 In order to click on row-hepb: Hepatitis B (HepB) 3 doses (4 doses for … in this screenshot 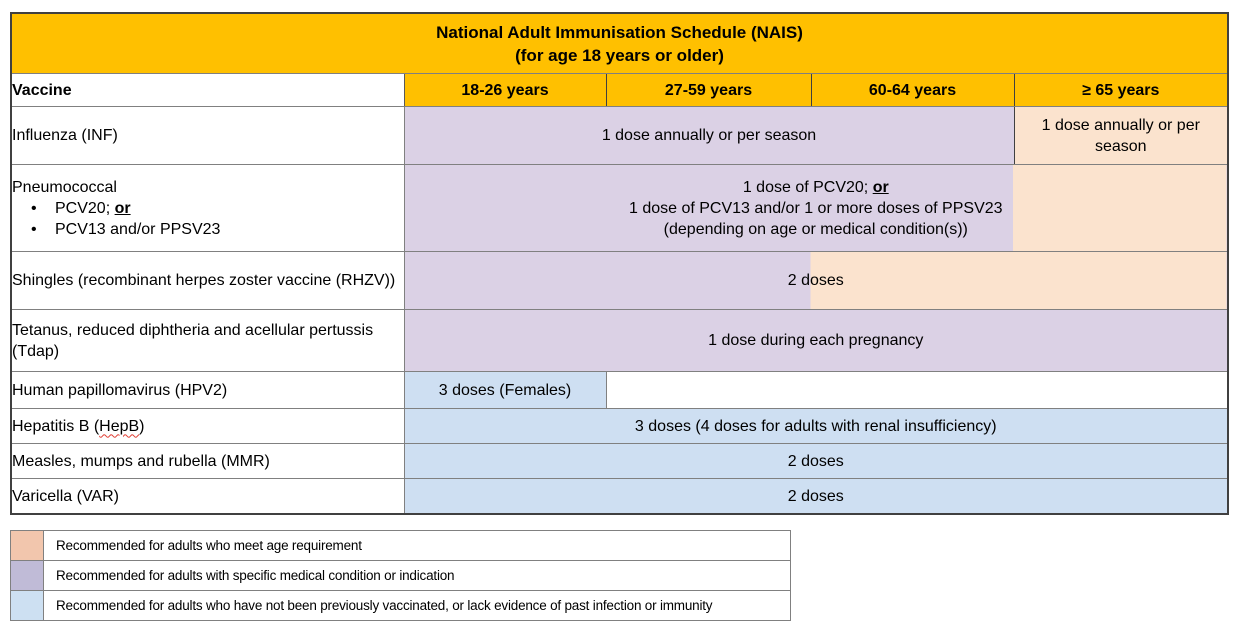, I will do `click(620, 426)`.